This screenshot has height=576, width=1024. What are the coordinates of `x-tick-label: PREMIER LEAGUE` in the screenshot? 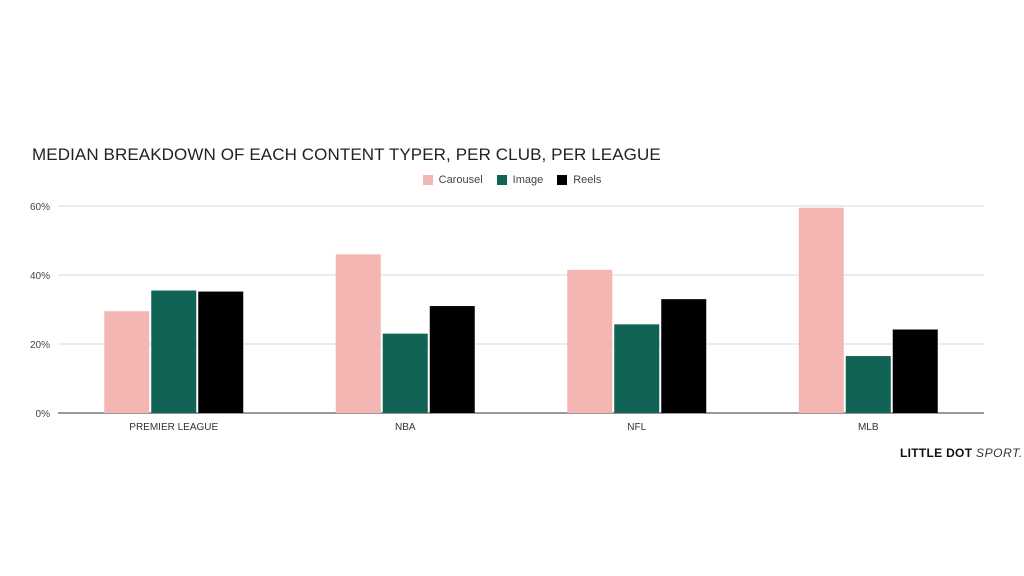 It's located at (173, 427).